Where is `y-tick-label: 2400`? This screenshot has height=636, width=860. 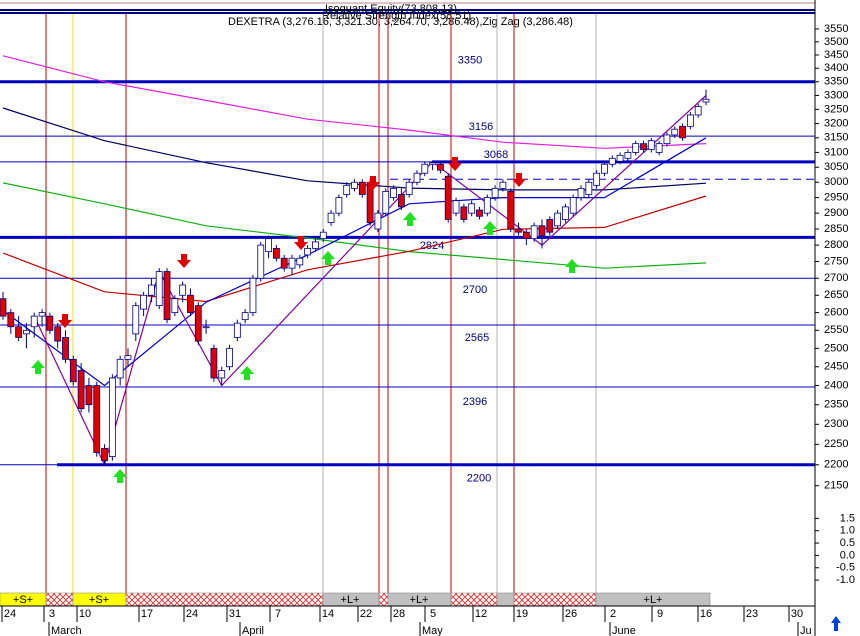
y-tick-label: 2400 is located at coordinates (836, 385).